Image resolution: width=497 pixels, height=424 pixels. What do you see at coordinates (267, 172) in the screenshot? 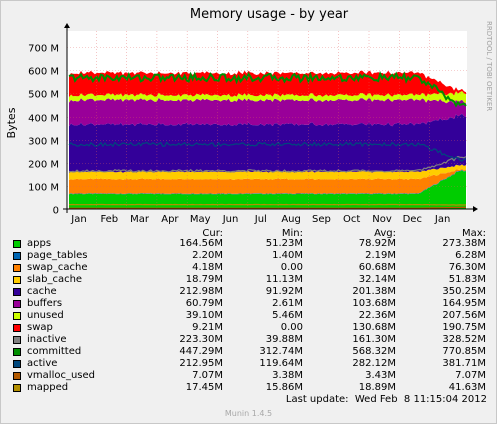
I see `area-slab_cache` at bounding box center [267, 172].